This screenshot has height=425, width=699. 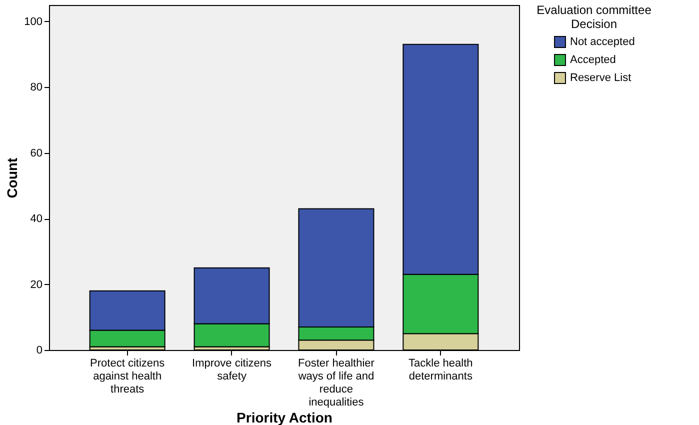 What do you see at coordinates (33, 22) in the screenshot?
I see `y-tick-label: 100` at bounding box center [33, 22].